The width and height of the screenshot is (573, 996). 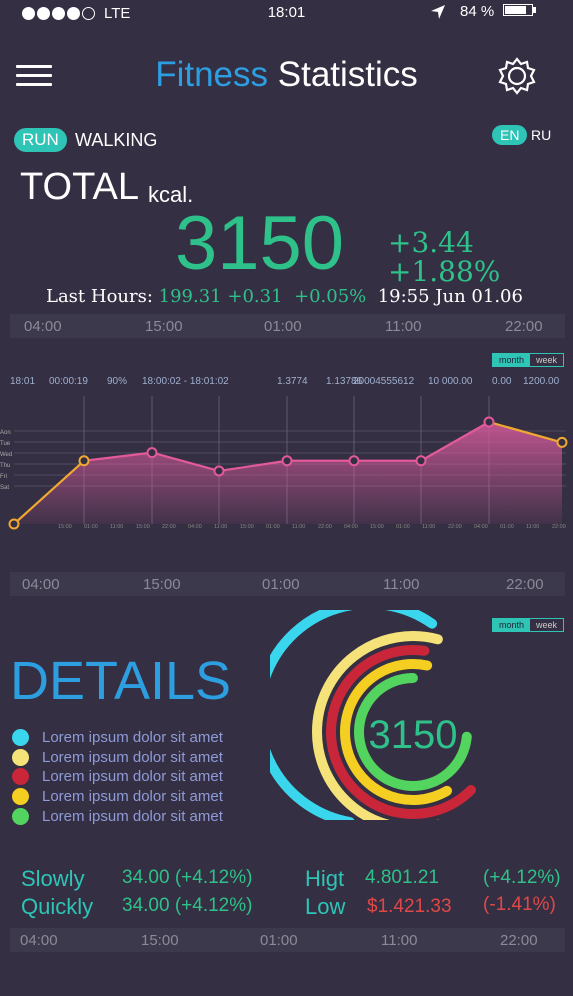 I want to click on y-tick-label: Wed, so click(x=6, y=455).